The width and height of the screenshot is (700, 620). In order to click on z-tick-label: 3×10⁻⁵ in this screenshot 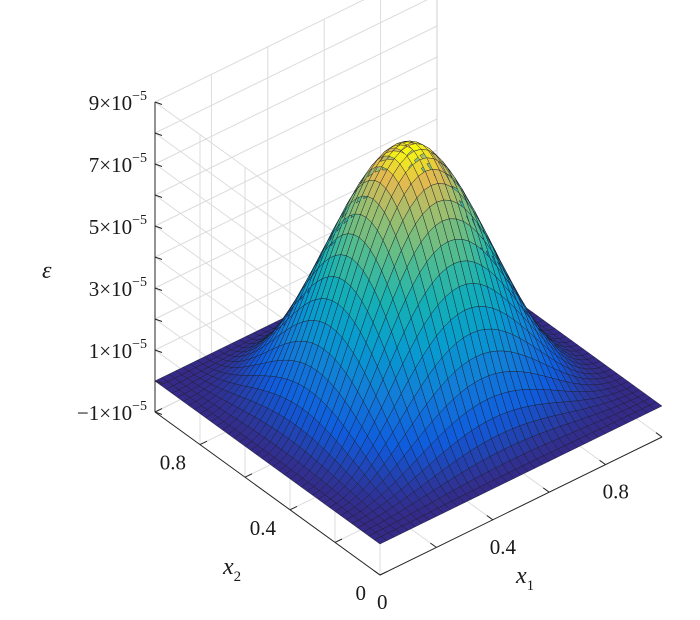, I will do `click(118, 288)`.